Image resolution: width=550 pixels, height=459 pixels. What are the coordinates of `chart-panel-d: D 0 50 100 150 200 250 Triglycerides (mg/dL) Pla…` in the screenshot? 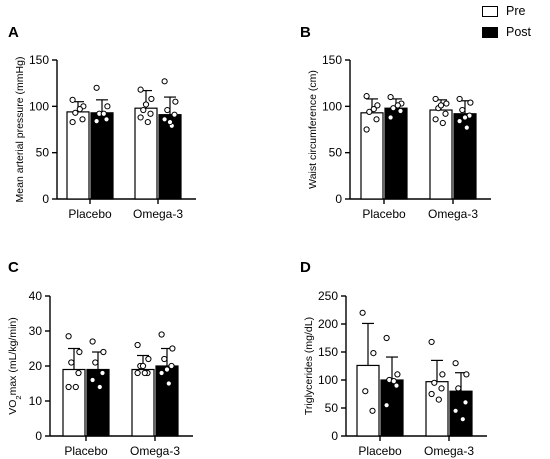 It's located at (393, 358).